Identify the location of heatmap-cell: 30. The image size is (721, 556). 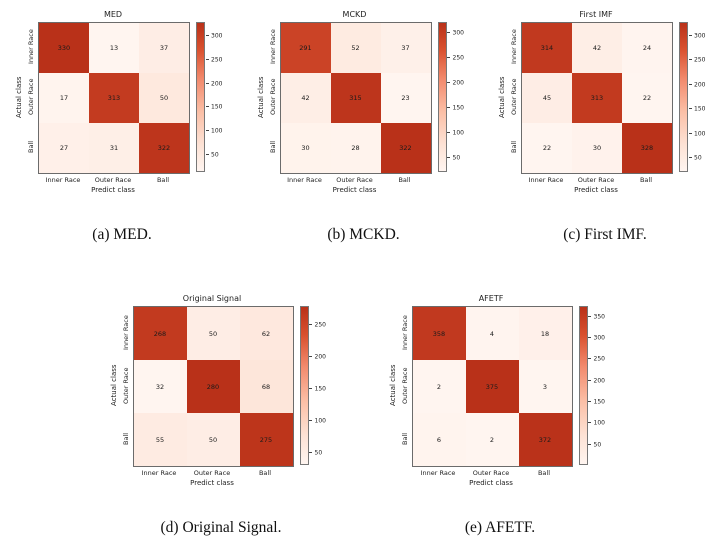
(597, 148).